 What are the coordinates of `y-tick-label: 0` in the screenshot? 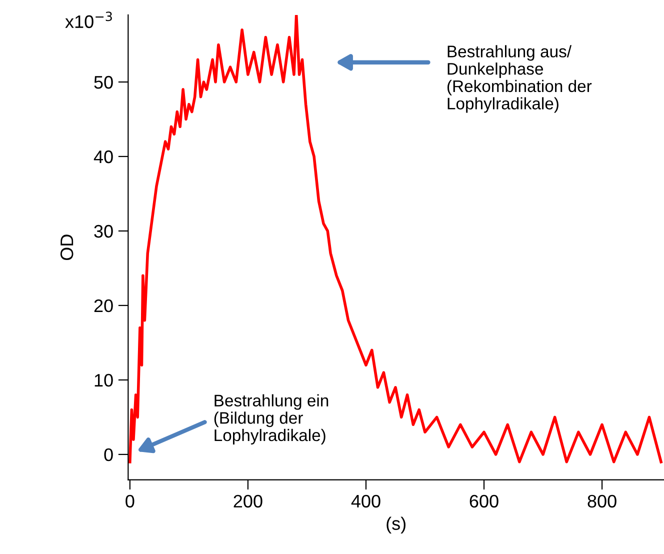 It's located at (108, 455).